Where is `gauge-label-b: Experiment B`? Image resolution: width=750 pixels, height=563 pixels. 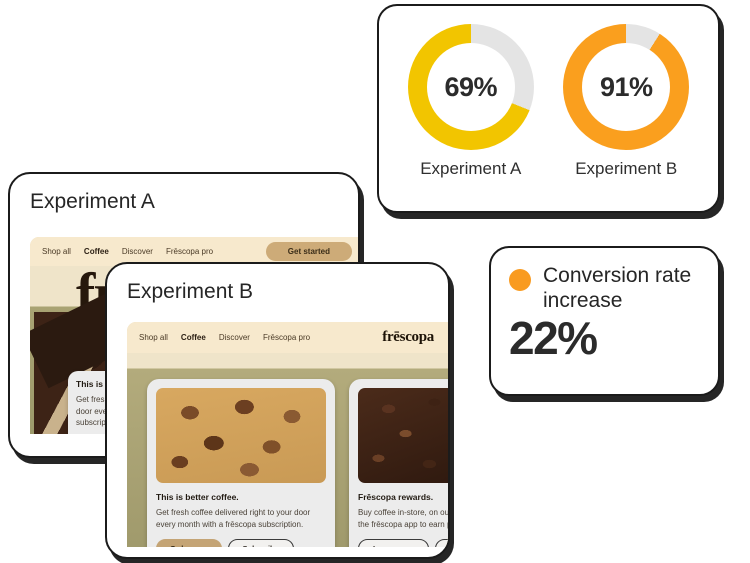 gauge-label-b: Experiment B is located at coordinates (626, 168).